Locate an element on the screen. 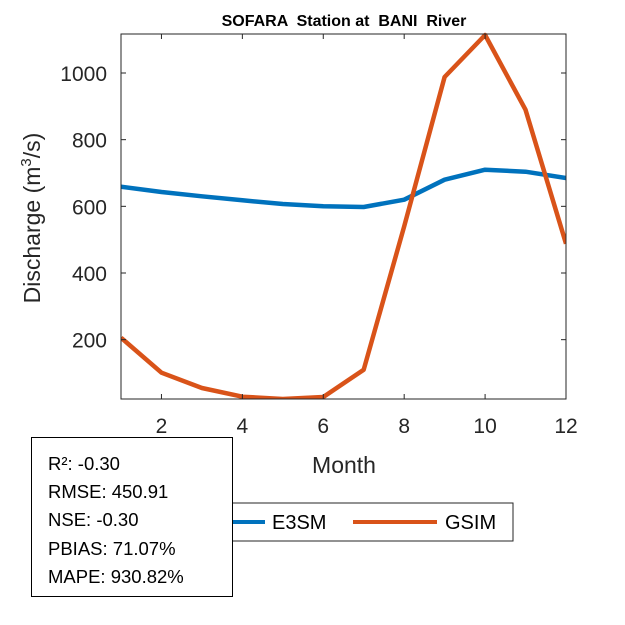  y-tick-label: 800 is located at coordinates (89, 141).